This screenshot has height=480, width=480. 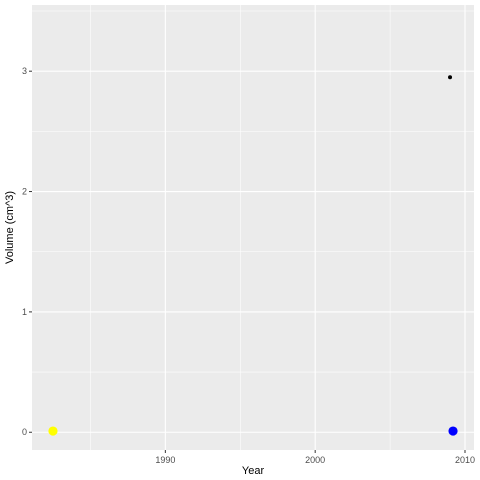 I want to click on x-axis-ticks: 1990 2000 2010, so click(x=315, y=457).